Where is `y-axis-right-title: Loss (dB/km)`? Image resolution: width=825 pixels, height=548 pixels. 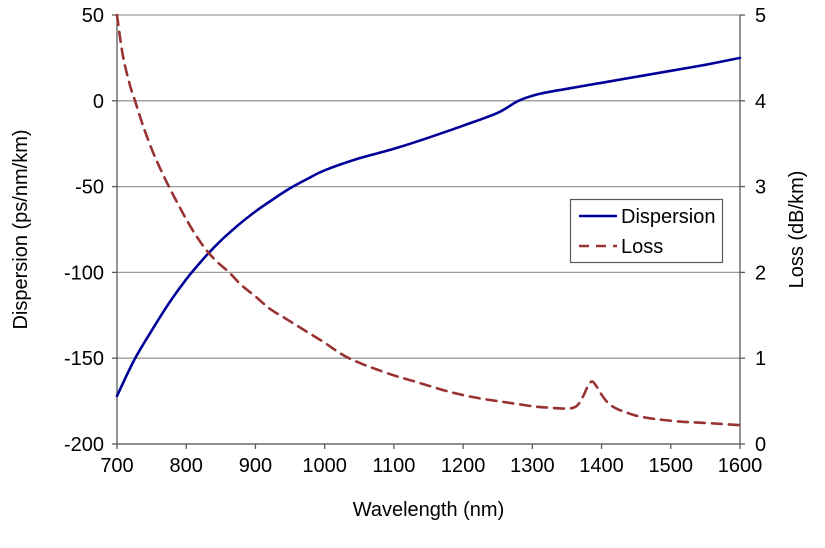
y-axis-right-title: Loss (dB/km) is located at coordinates (797, 230).